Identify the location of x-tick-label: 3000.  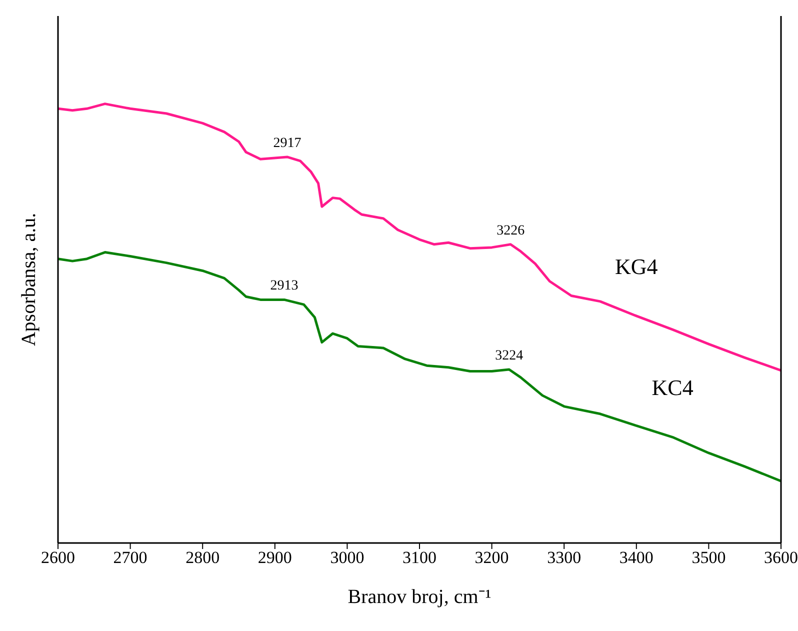
(347, 558).